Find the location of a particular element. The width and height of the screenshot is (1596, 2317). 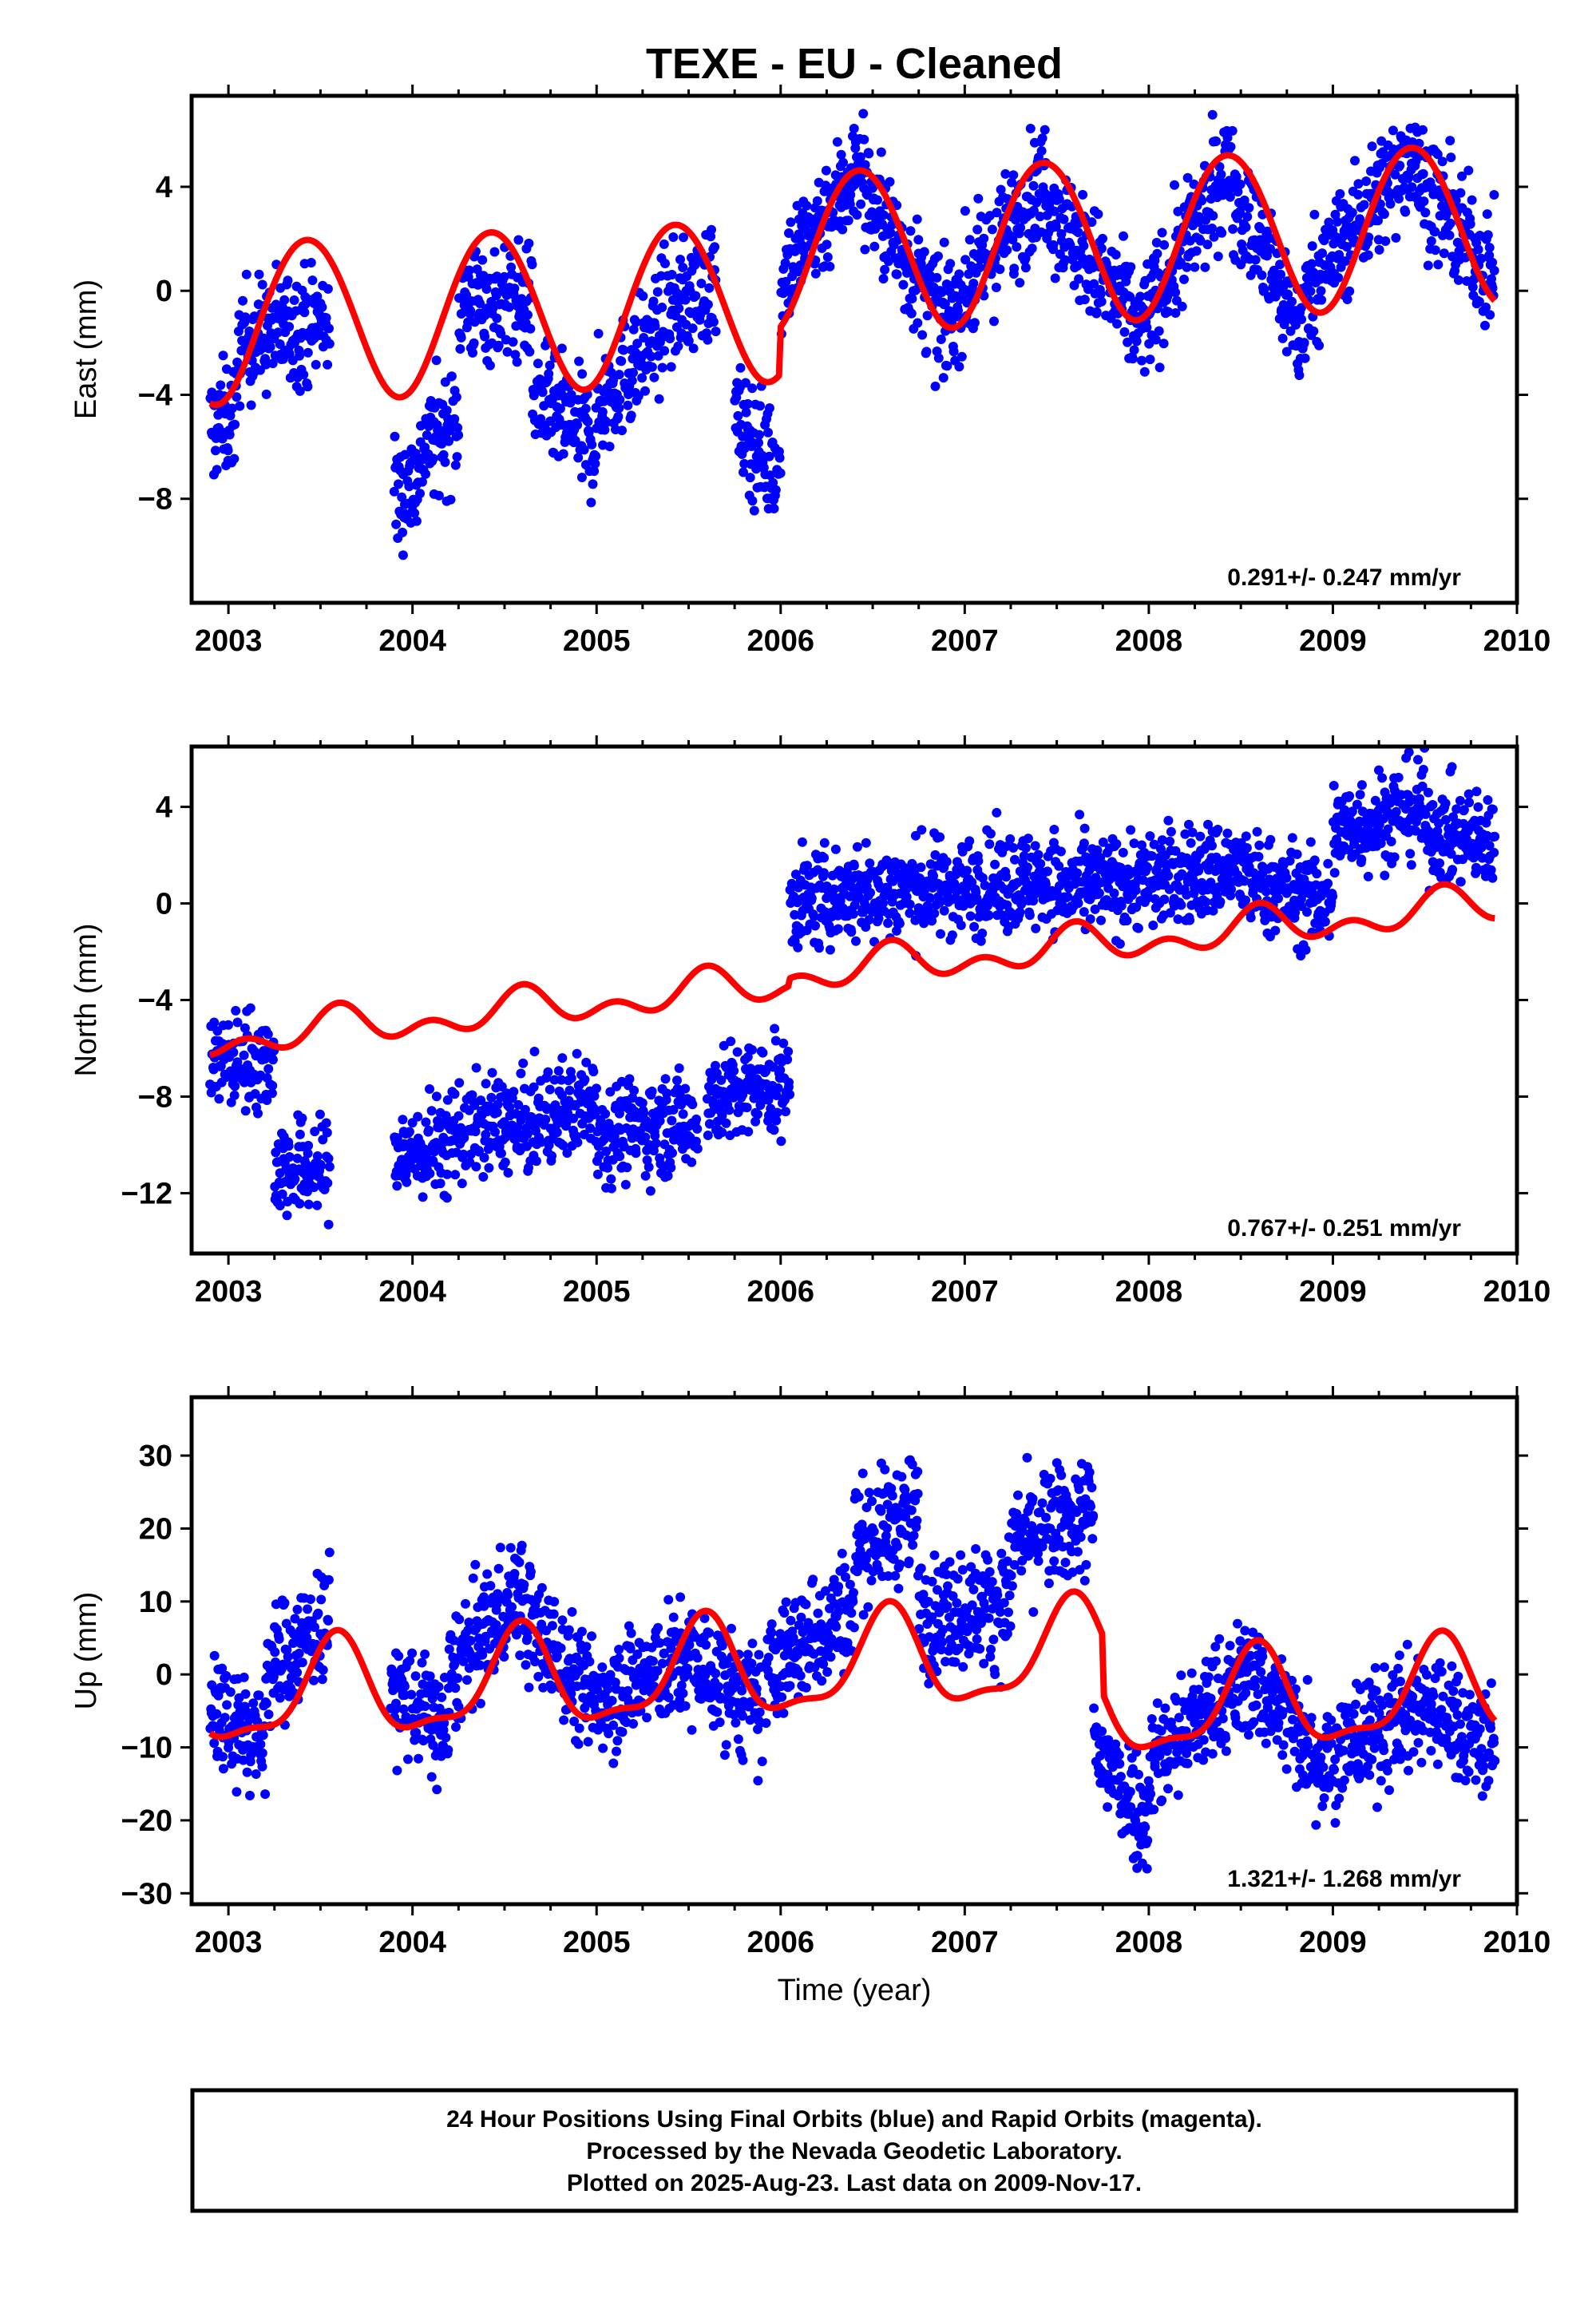

y-axis-label: East (mm) is located at coordinates (86, 349).